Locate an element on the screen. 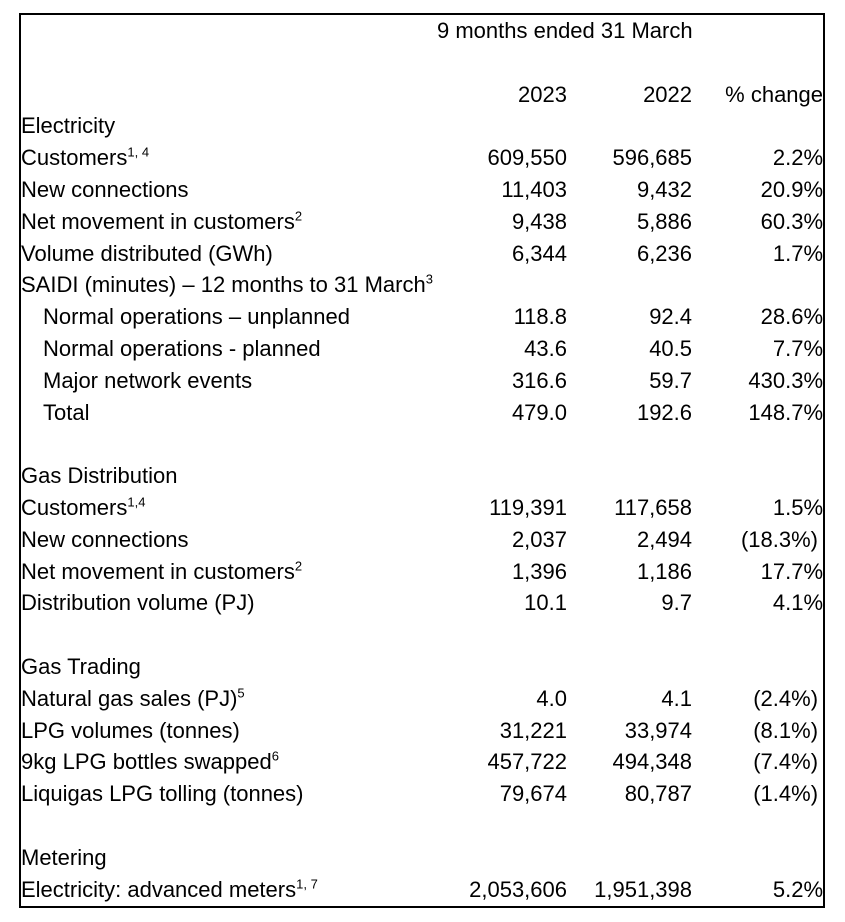 This screenshot has height=922, width=845. row-label: Liquigas LPG tolling (tonnes) is located at coordinates (162, 794).